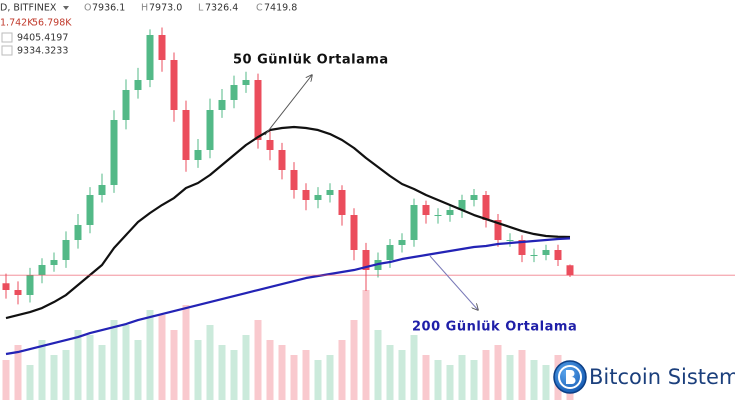 The height and width of the screenshot is (400, 735). What do you see at coordinates (259, 8) in the screenshot?
I see `ohlc-key: C` at bounding box center [259, 8].